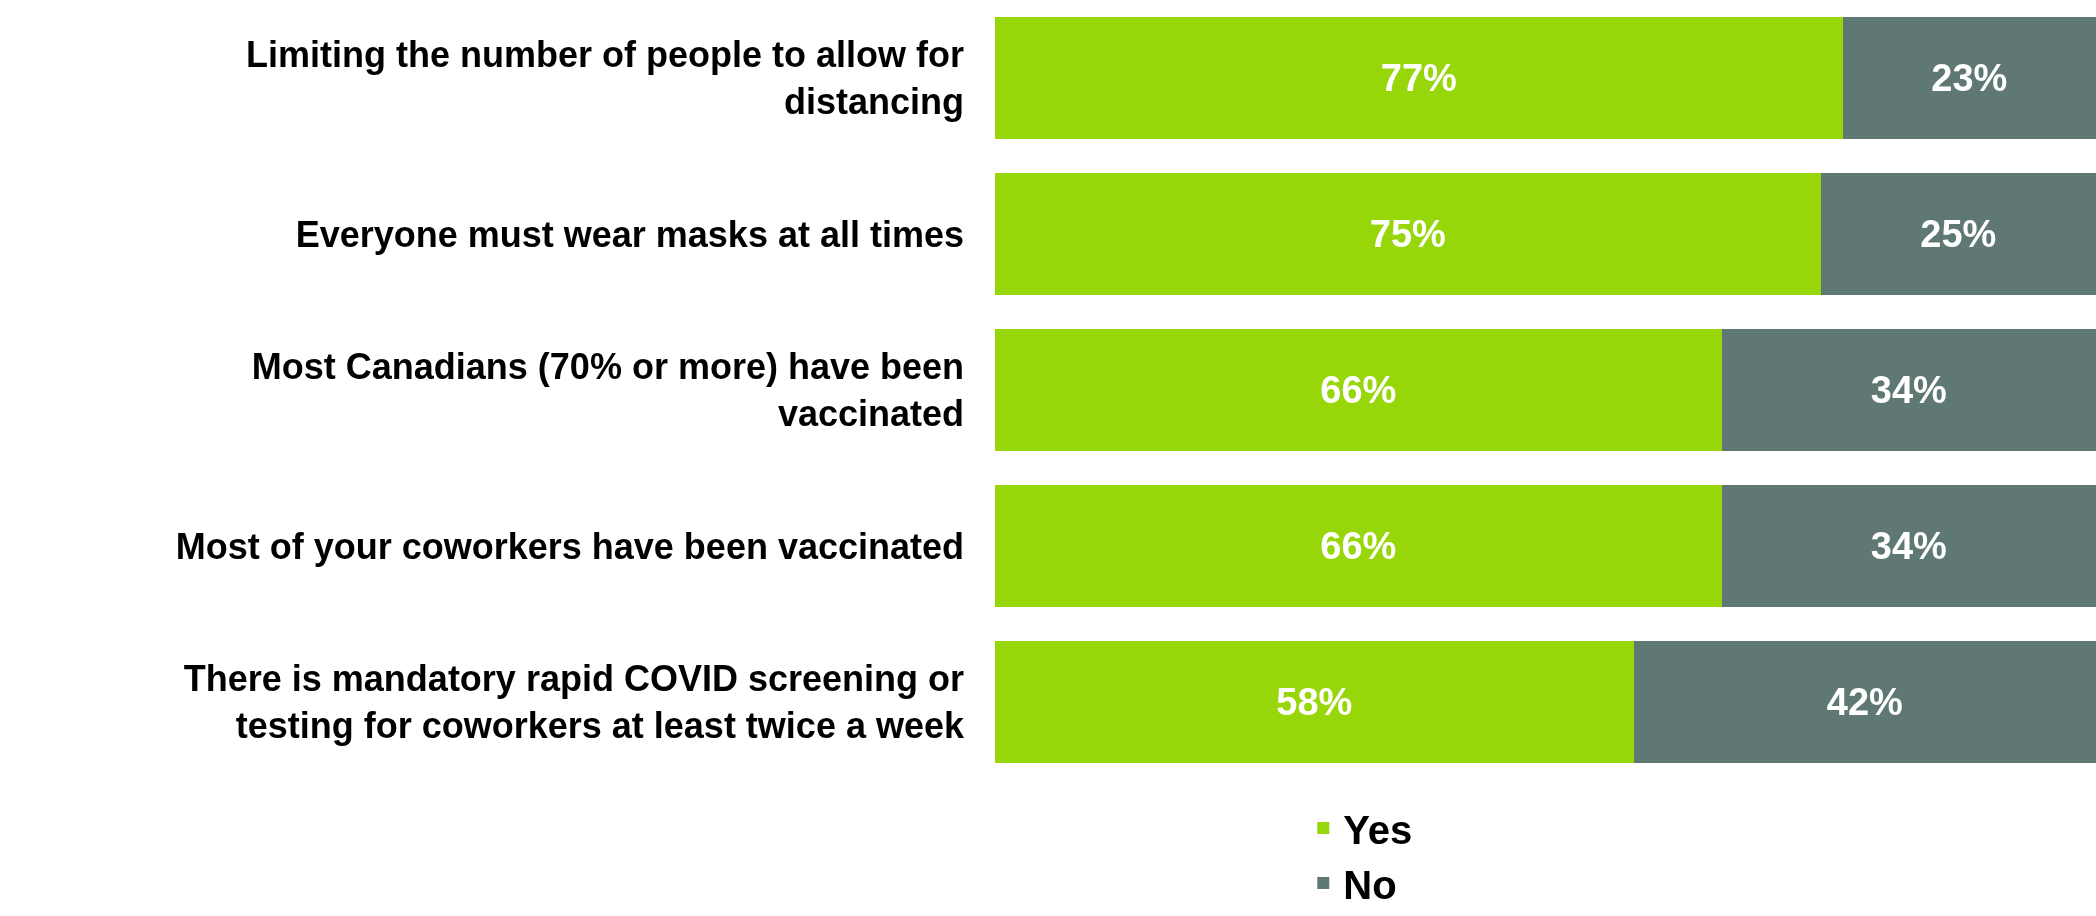 This screenshot has width=2096, height=916. I want to click on data-label: 42%, so click(1864, 702).